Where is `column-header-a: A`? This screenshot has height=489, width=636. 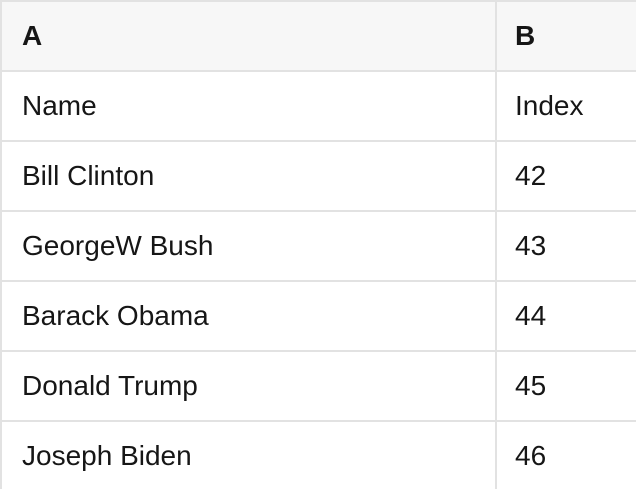
column-header-a: A is located at coordinates (249, 36).